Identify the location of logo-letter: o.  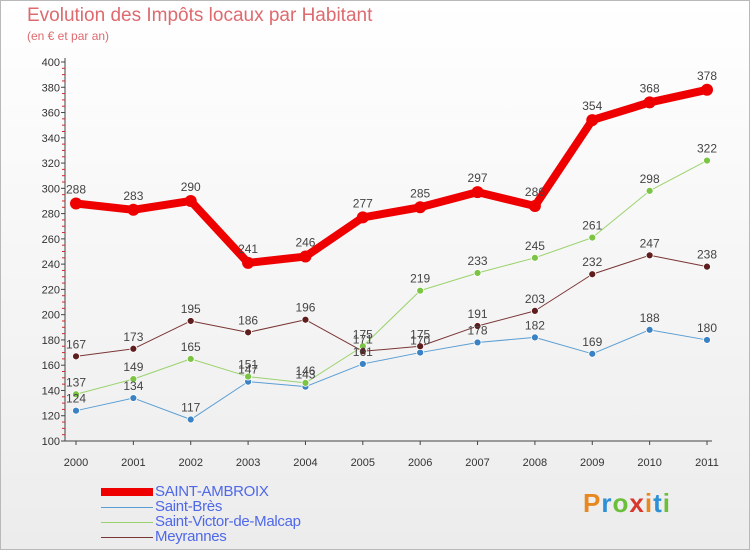
(621, 503).